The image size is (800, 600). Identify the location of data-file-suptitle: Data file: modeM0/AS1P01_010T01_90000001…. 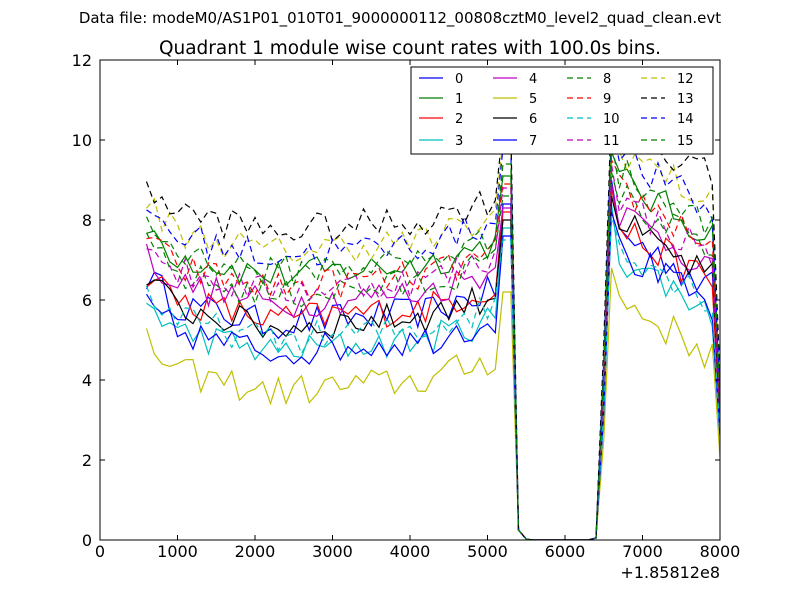
(400, 18).